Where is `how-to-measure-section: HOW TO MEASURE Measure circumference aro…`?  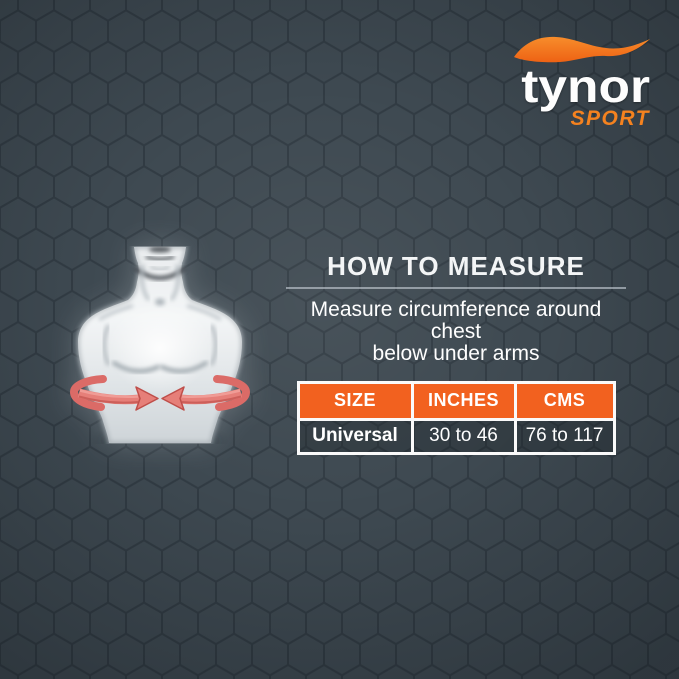
how-to-measure-section: HOW TO MEASURE Measure circumference aro… is located at coordinates (456, 353).